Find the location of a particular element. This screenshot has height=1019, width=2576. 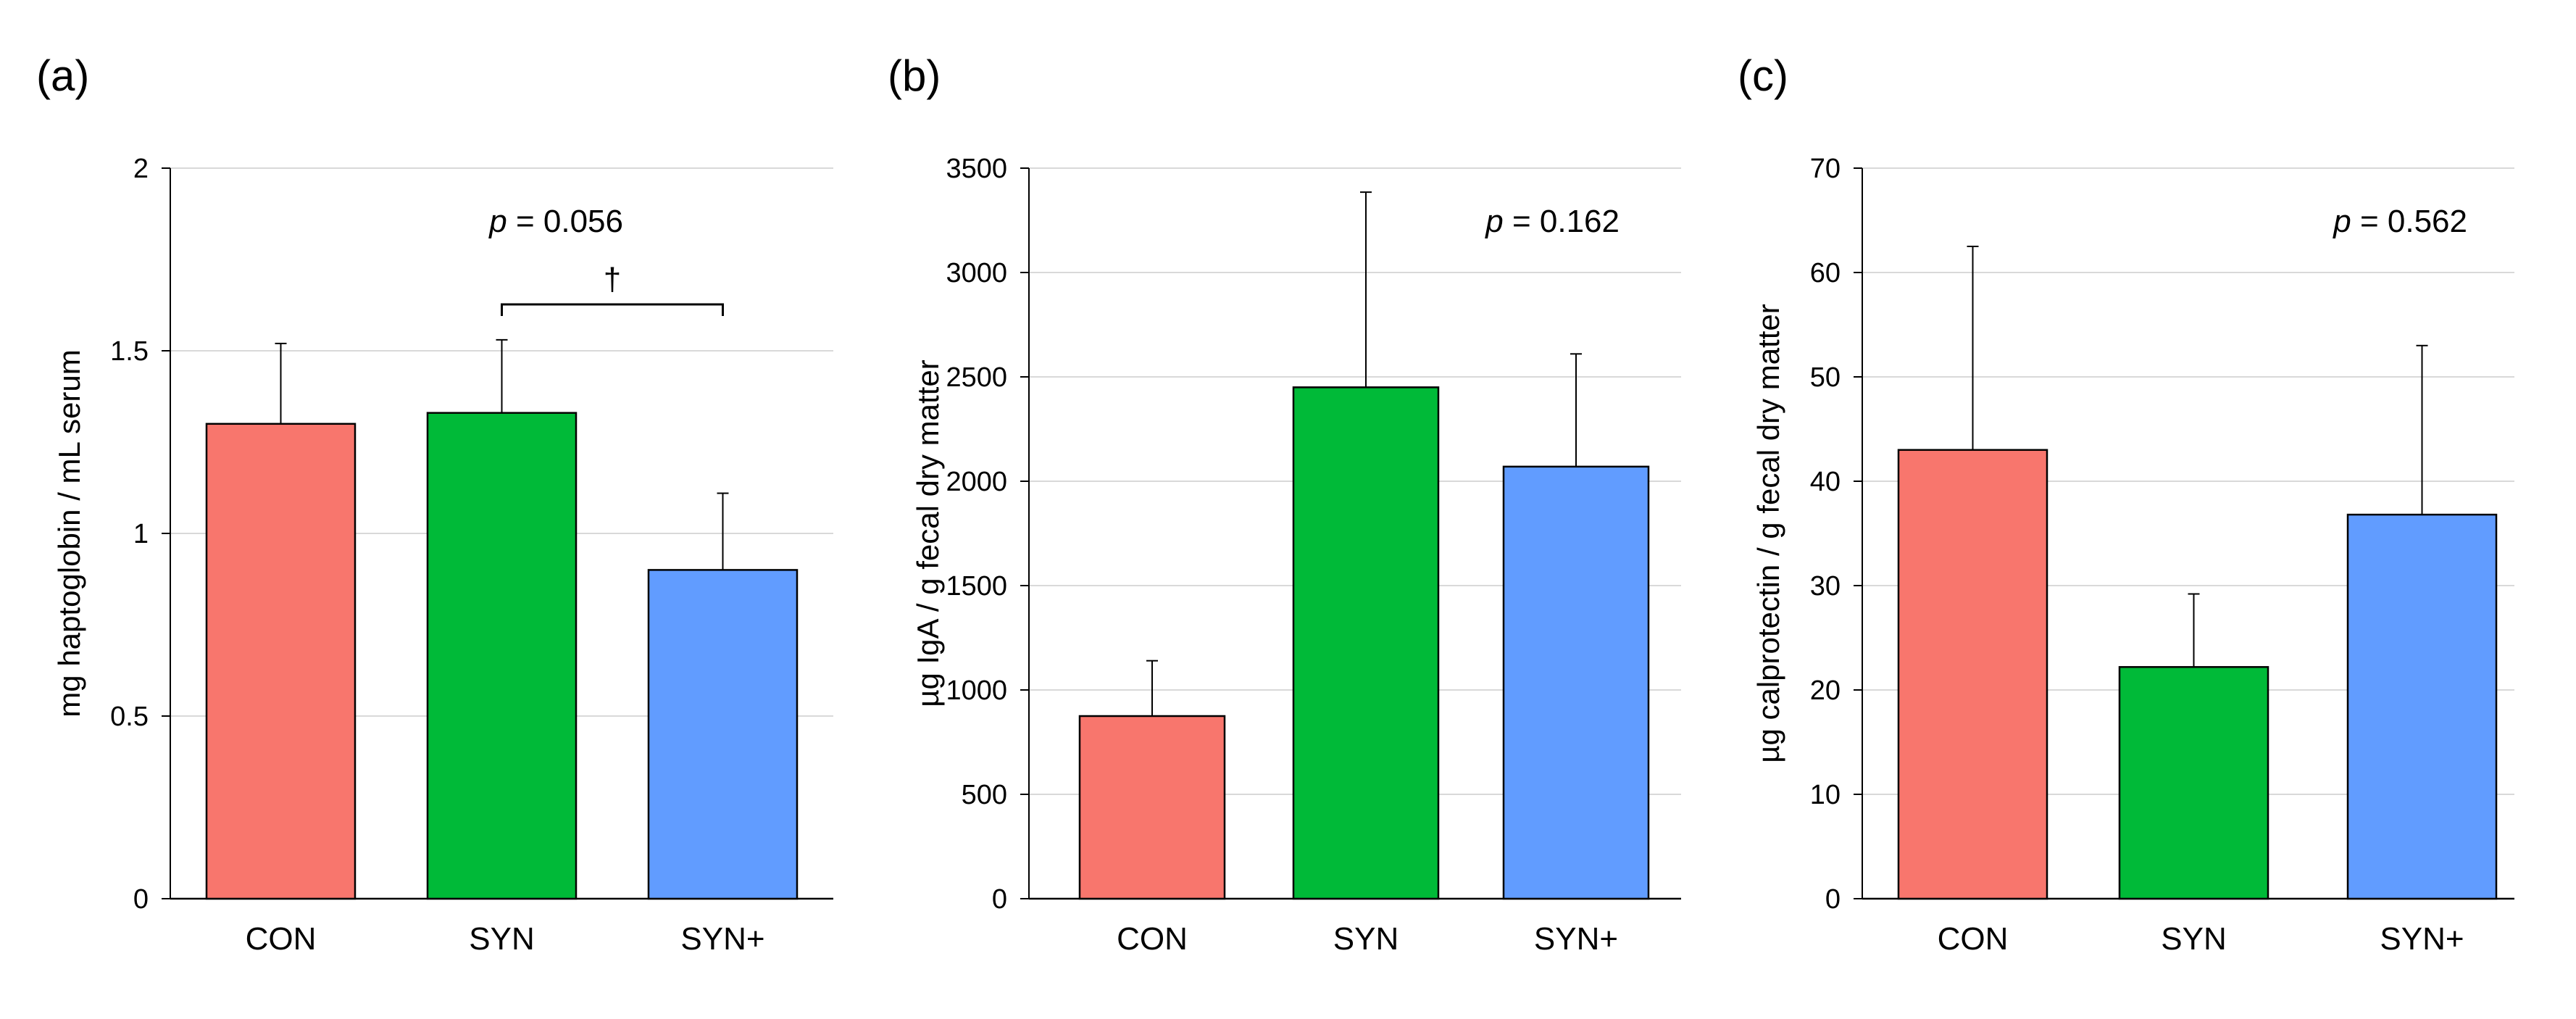

panel-label: (b) is located at coordinates (914, 75).